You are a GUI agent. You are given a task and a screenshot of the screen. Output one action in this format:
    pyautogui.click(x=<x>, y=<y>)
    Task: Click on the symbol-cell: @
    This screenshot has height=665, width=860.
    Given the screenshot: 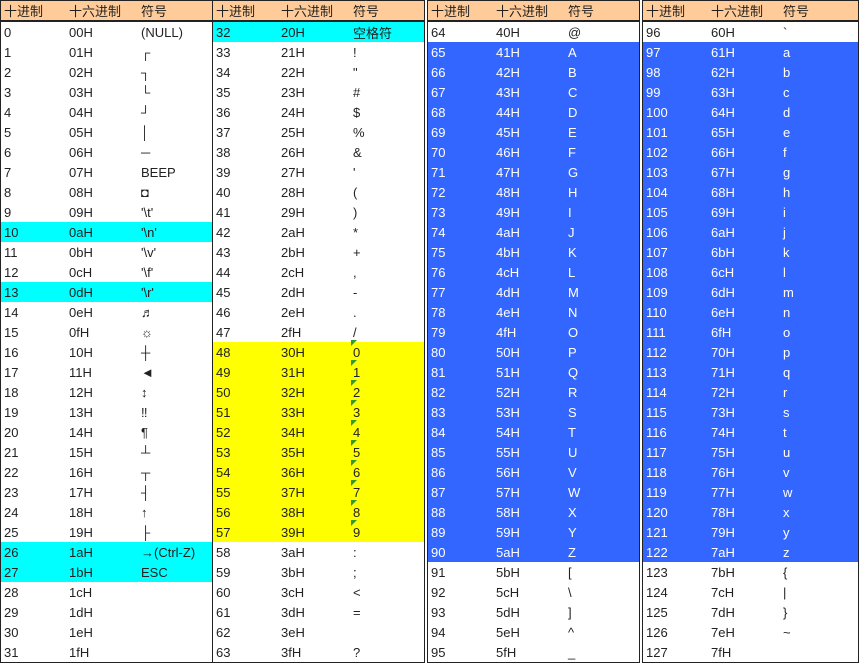 What is the action you would take?
    pyautogui.click(x=575, y=32)
    